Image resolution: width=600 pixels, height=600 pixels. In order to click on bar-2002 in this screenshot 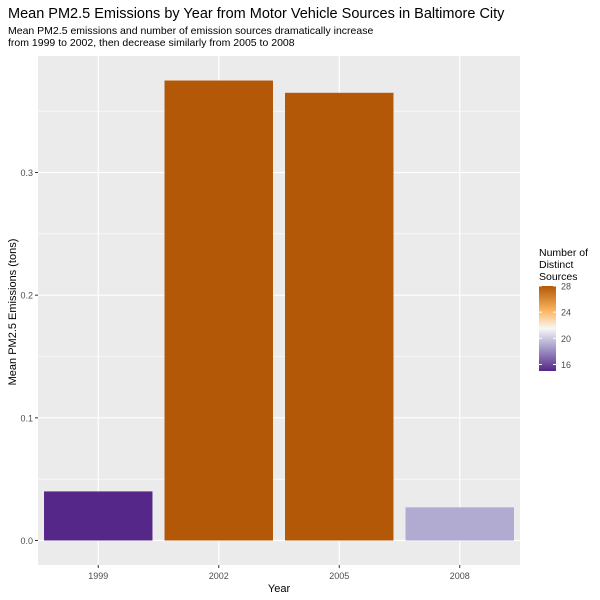, I will do `click(218, 310)`.